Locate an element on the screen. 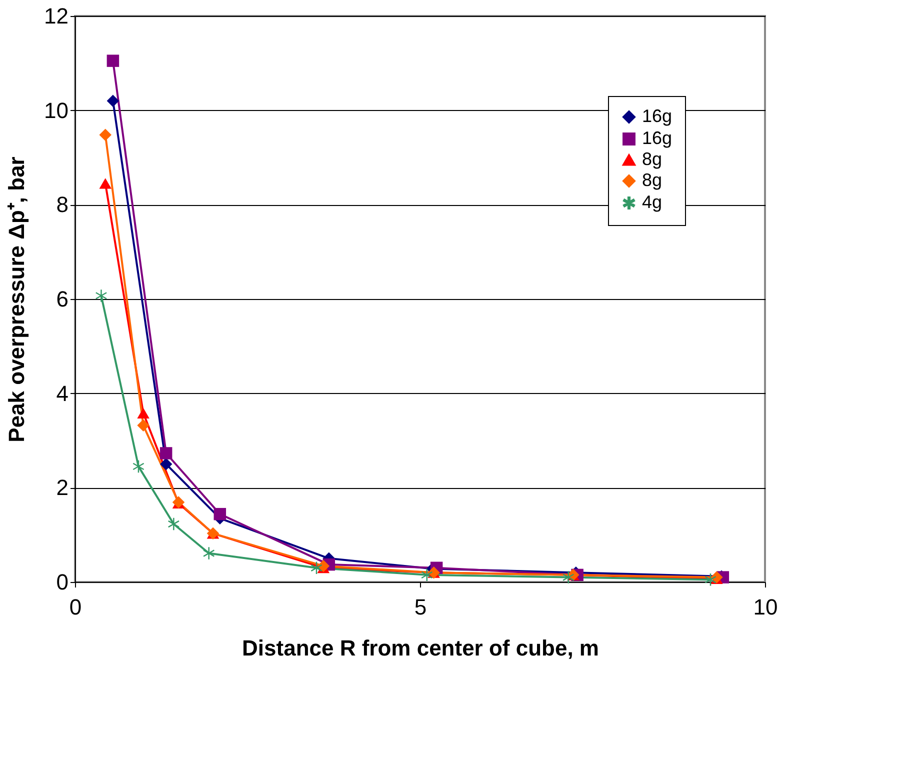  y-tick-label: 2 is located at coordinates (62, 487).